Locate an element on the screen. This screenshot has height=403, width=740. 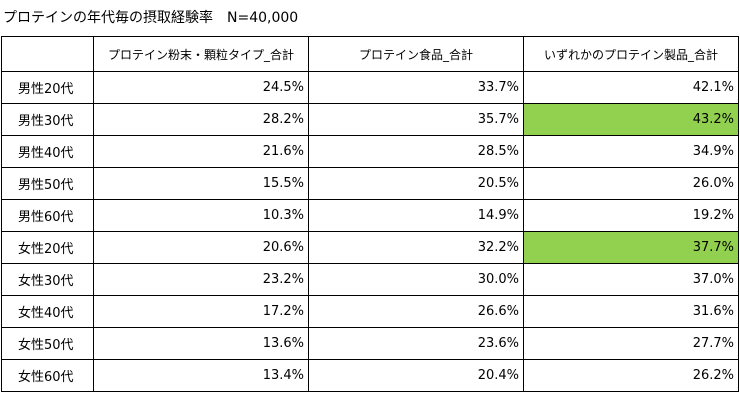
cell-value: 32.2% is located at coordinates (416, 247).